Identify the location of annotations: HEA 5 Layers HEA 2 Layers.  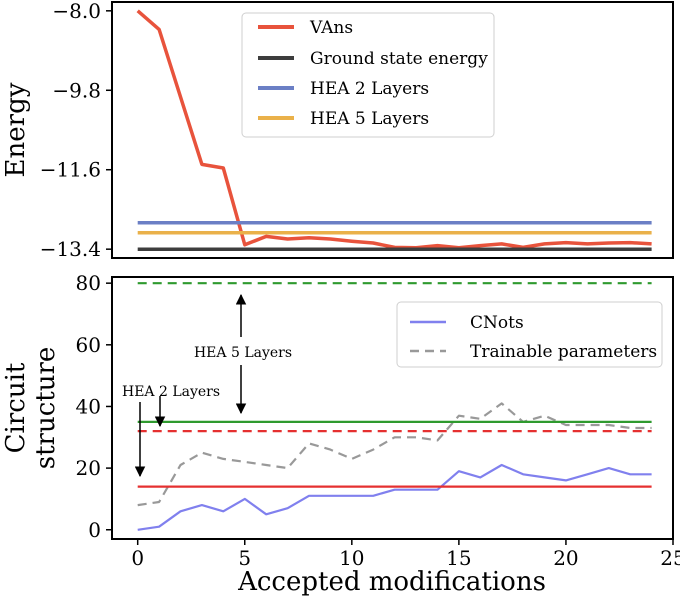
(207, 385).